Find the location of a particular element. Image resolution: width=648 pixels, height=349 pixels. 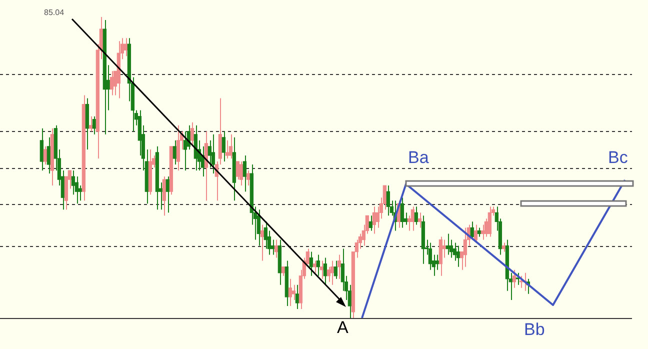

annotation: 85.04 is located at coordinates (54, 12).